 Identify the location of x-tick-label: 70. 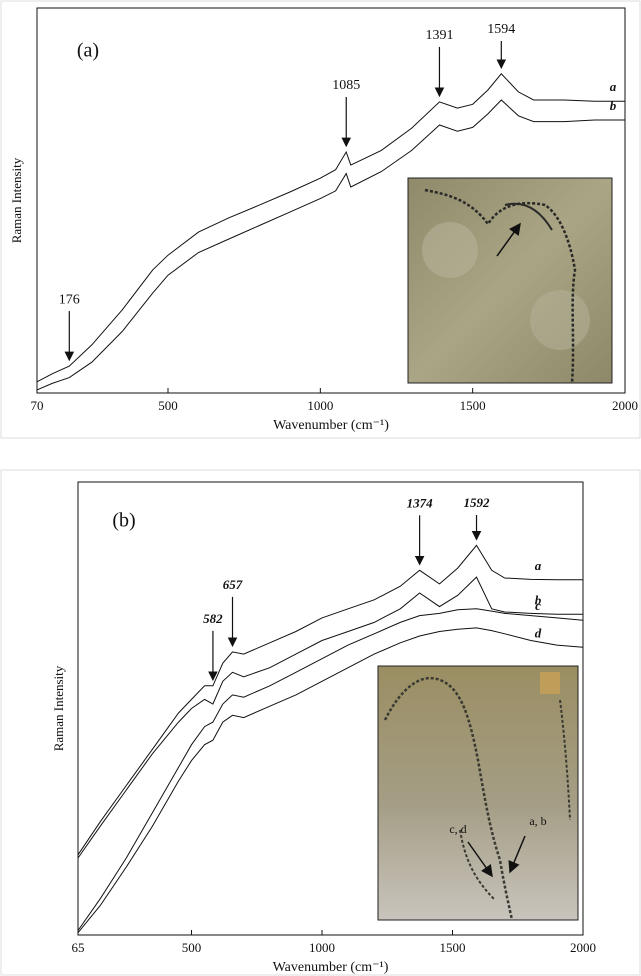
(37, 405).